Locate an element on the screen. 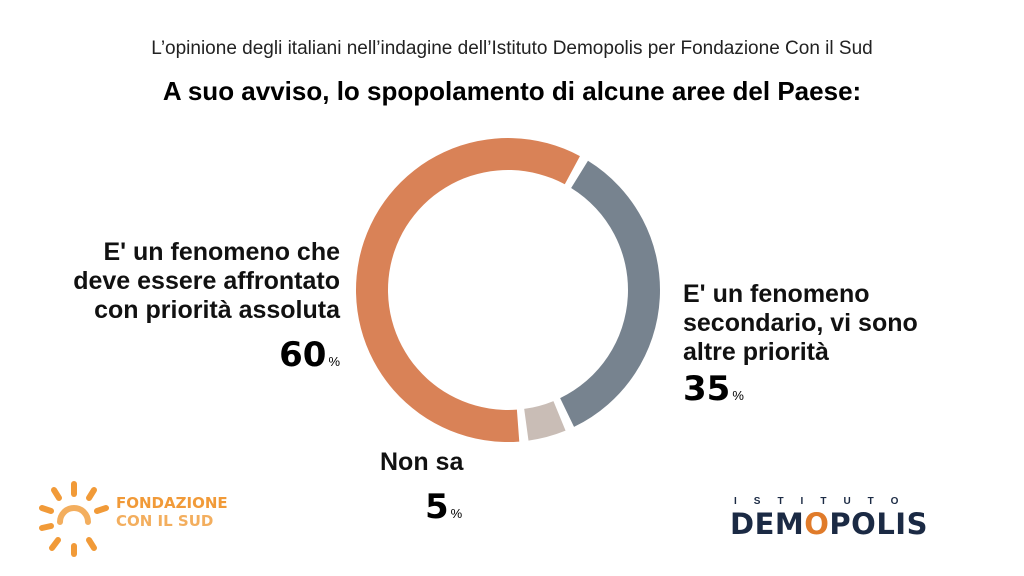  demopolis-text: DEMOPOLIS is located at coordinates (829, 524).